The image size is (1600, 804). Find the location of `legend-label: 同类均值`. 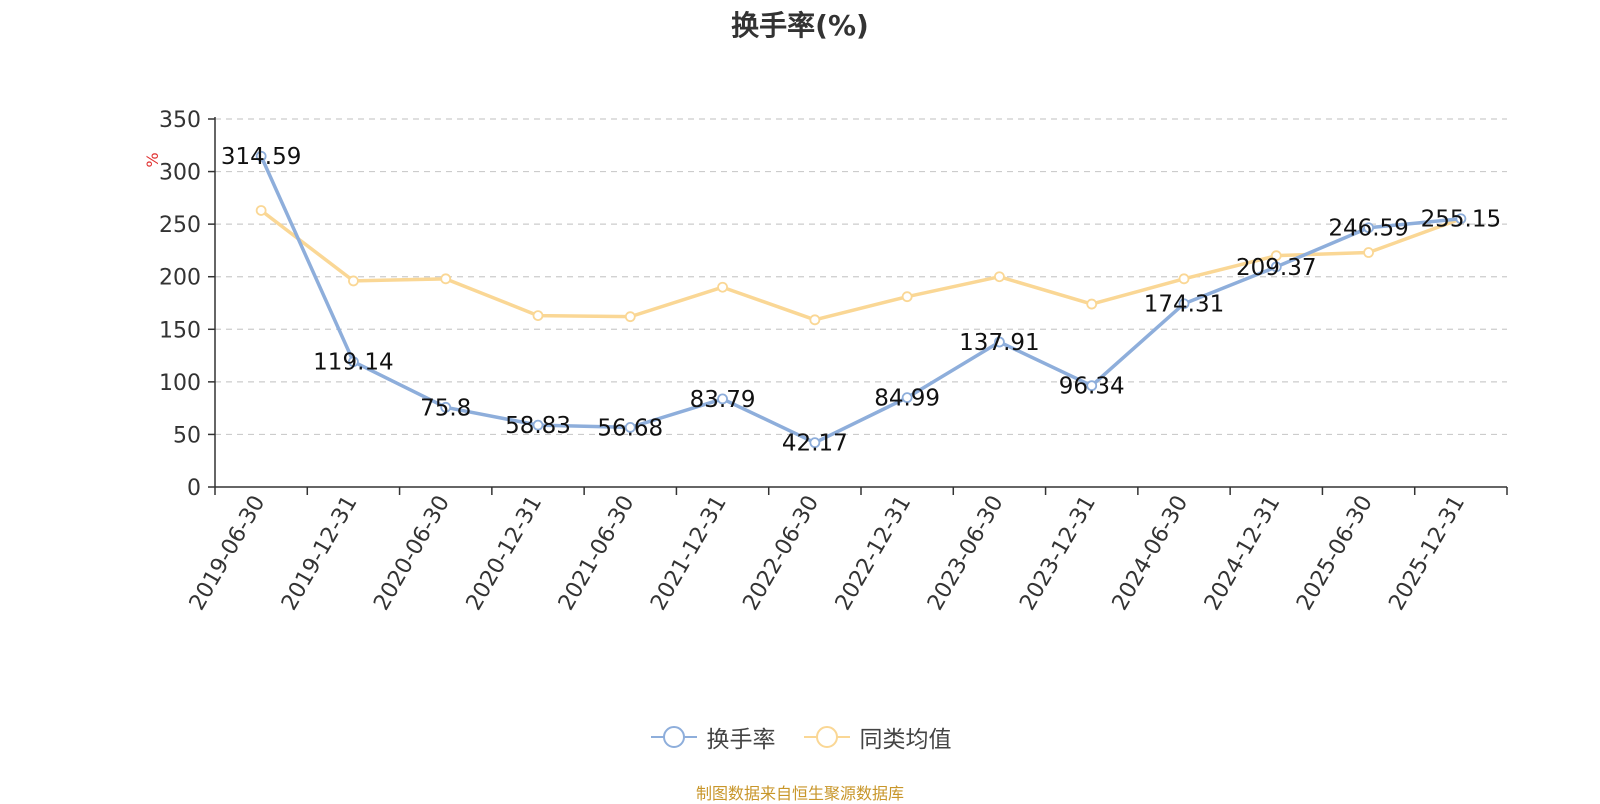

legend-label: 同类均值 is located at coordinates (905, 740).